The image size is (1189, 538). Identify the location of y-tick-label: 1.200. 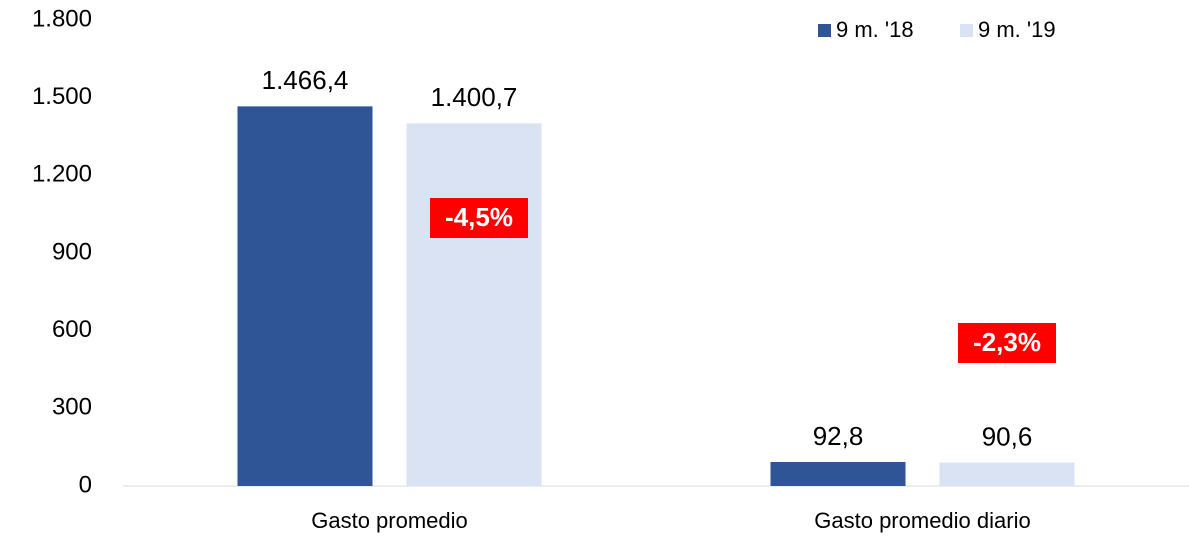
(62, 174).